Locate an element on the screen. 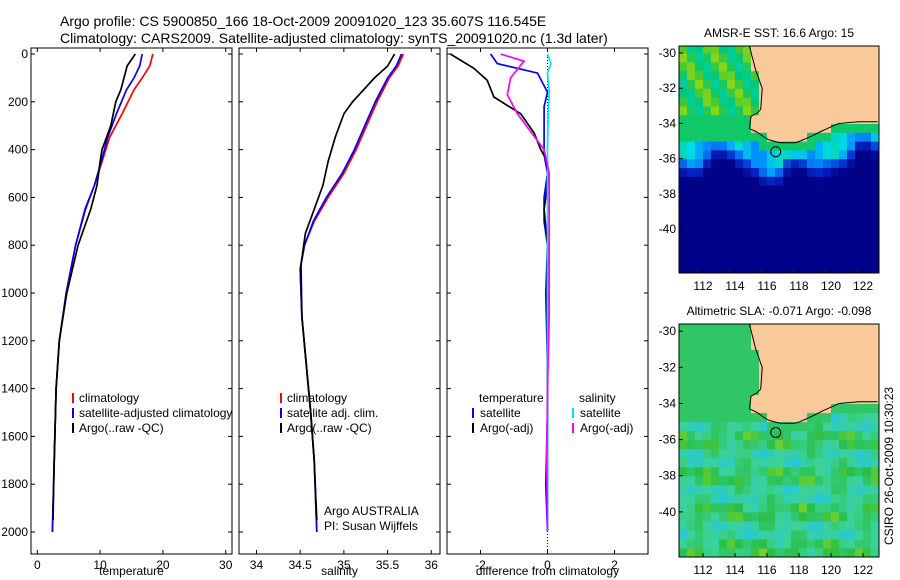 The height and width of the screenshot is (580, 900). x-tick-label: 35.5 is located at coordinates (388, 565).